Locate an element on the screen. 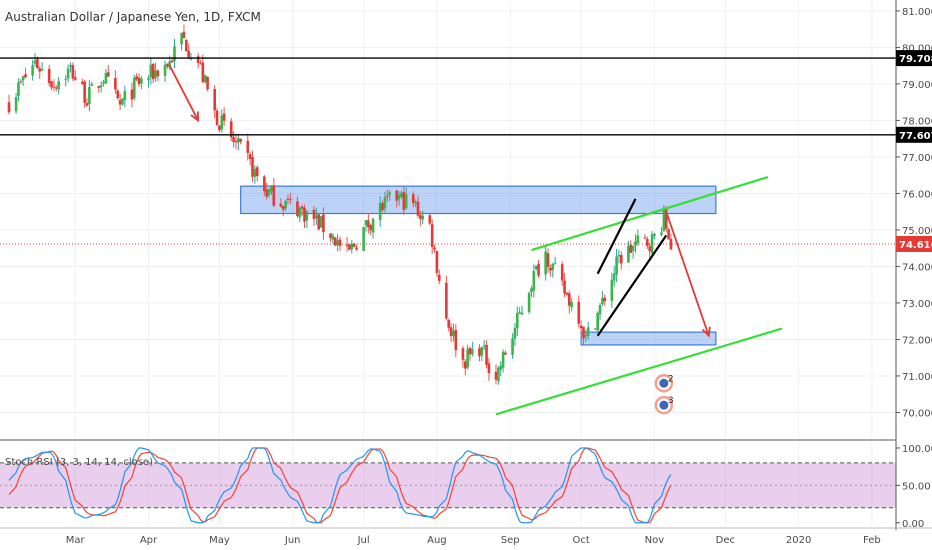 The image size is (932, 550). x-tick-label-5: Aug is located at coordinates (437, 540).